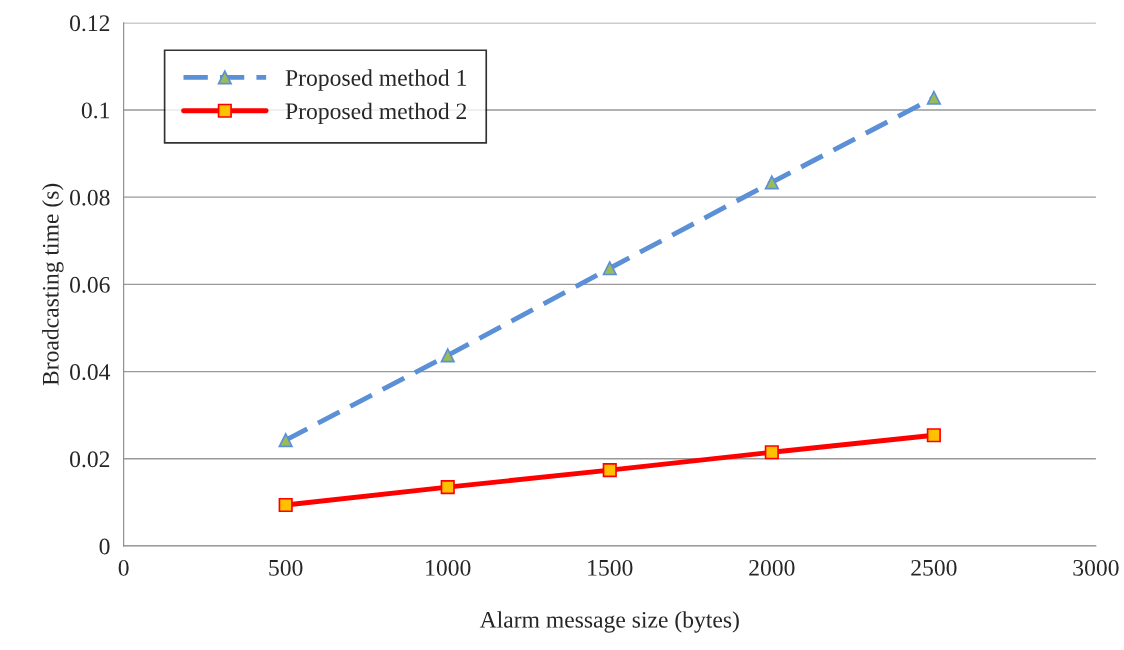  What do you see at coordinates (448, 567) in the screenshot?
I see `x-tick-label: 1000` at bounding box center [448, 567].